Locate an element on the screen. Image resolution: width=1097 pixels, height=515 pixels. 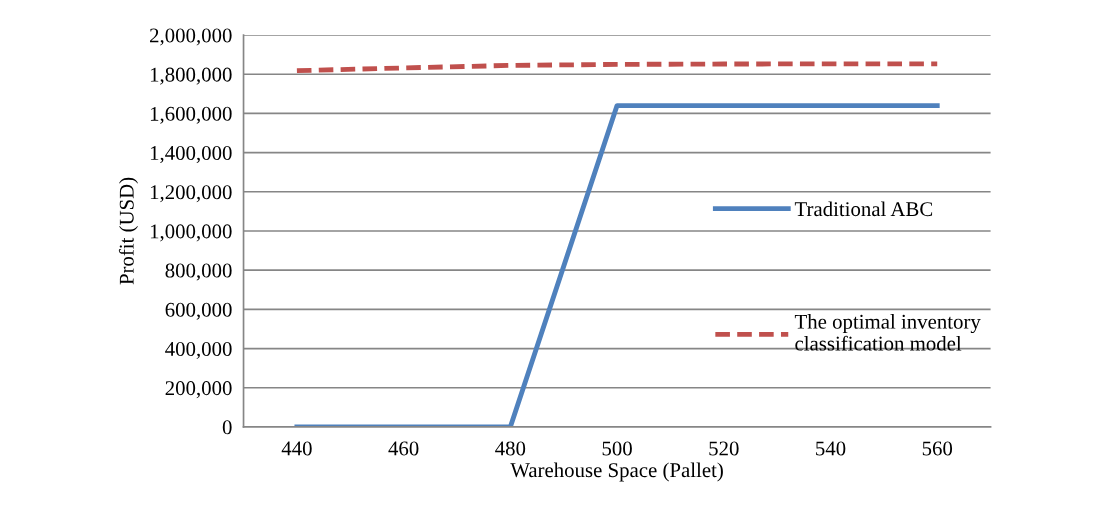
x-tick-label: 500 is located at coordinates (617, 448).